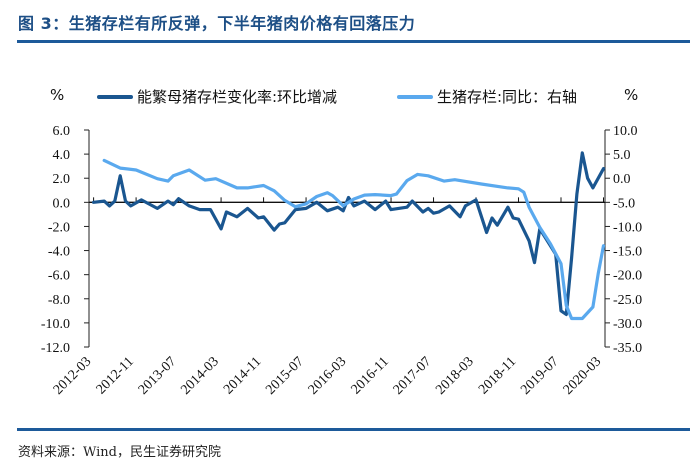  I want to click on legend-swatch-series2, so click(415, 97).